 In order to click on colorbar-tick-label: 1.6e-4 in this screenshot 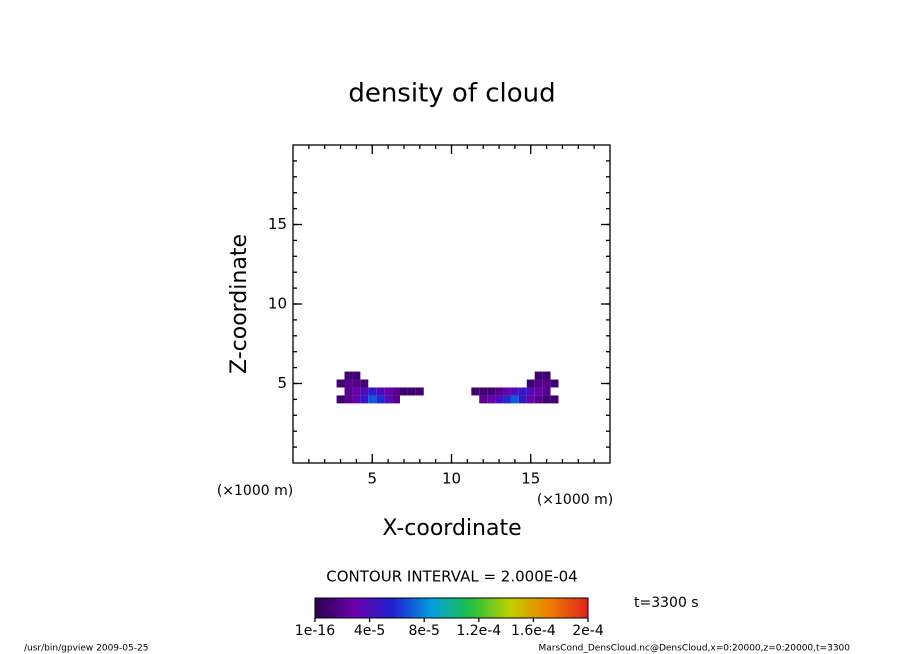, I will do `click(533, 631)`.